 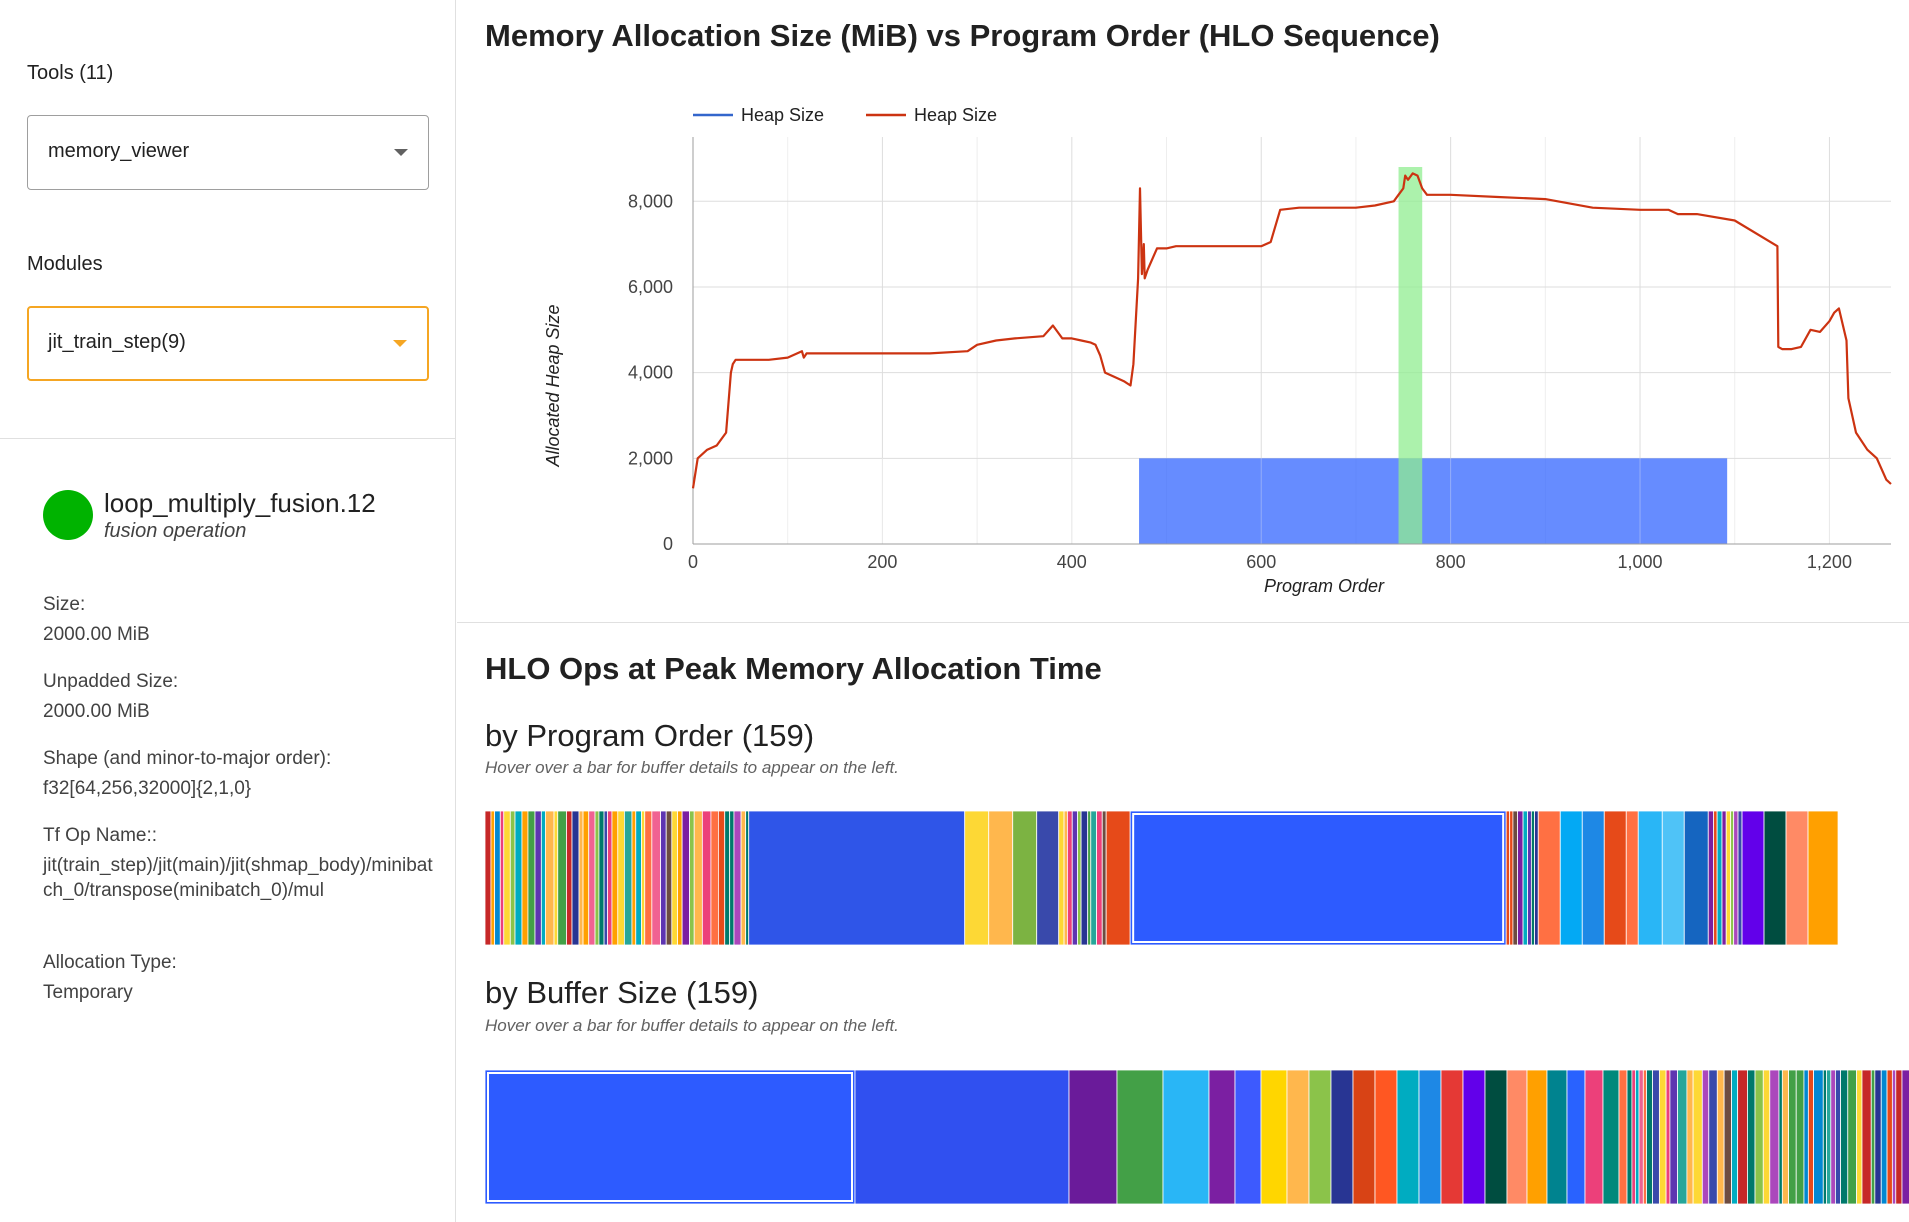 What do you see at coordinates (228, 343) in the screenshot?
I see `module-select: jit_train_step(9)` at bounding box center [228, 343].